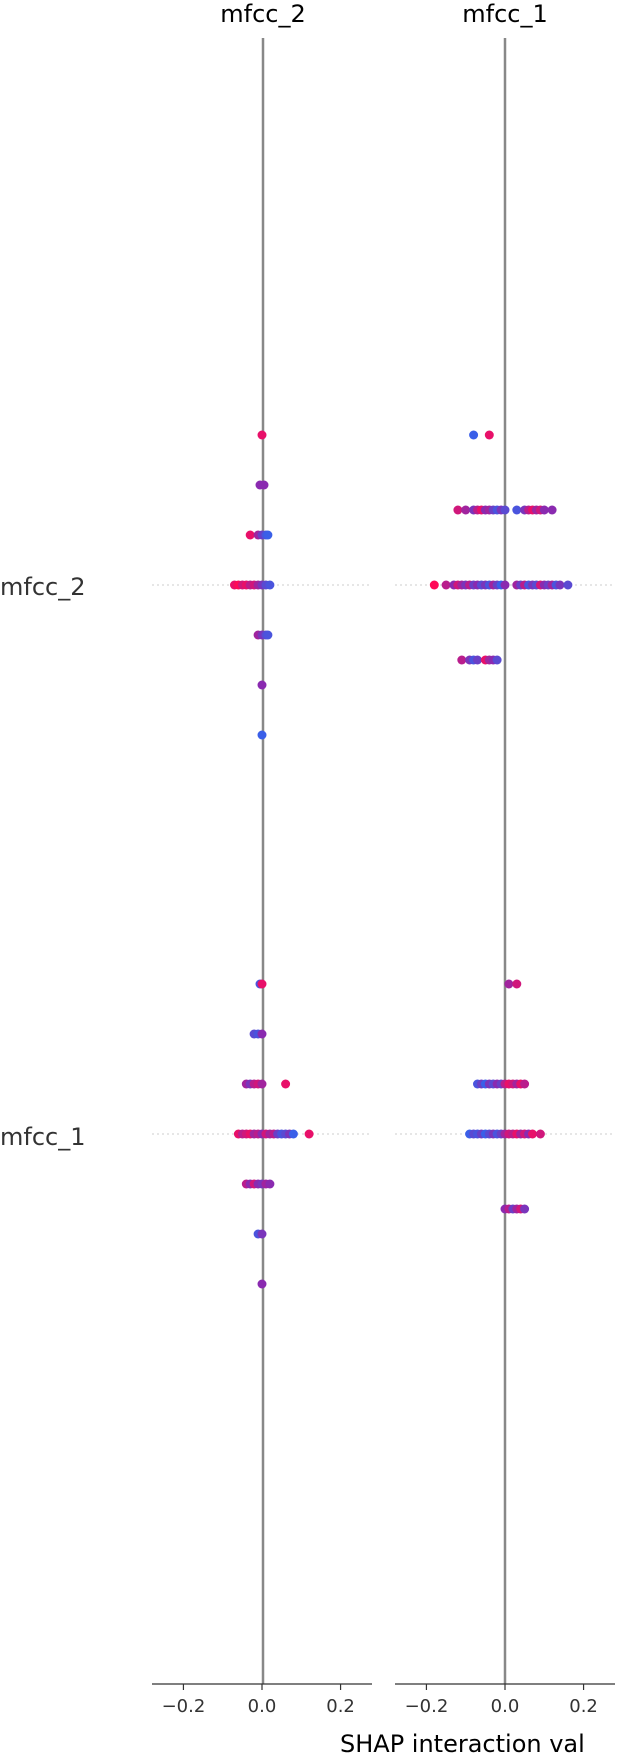  I want to click on panel-title-2: mfcc_1, so click(505, 14).